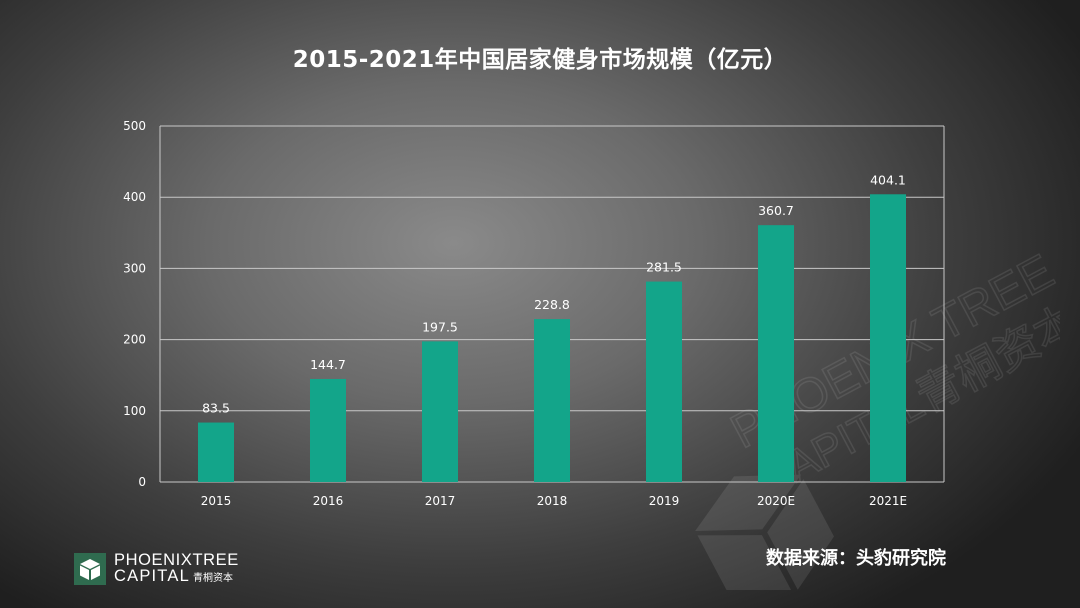  Describe the element at coordinates (216, 408) in the screenshot. I see `data-label-2015: 83.5` at that location.